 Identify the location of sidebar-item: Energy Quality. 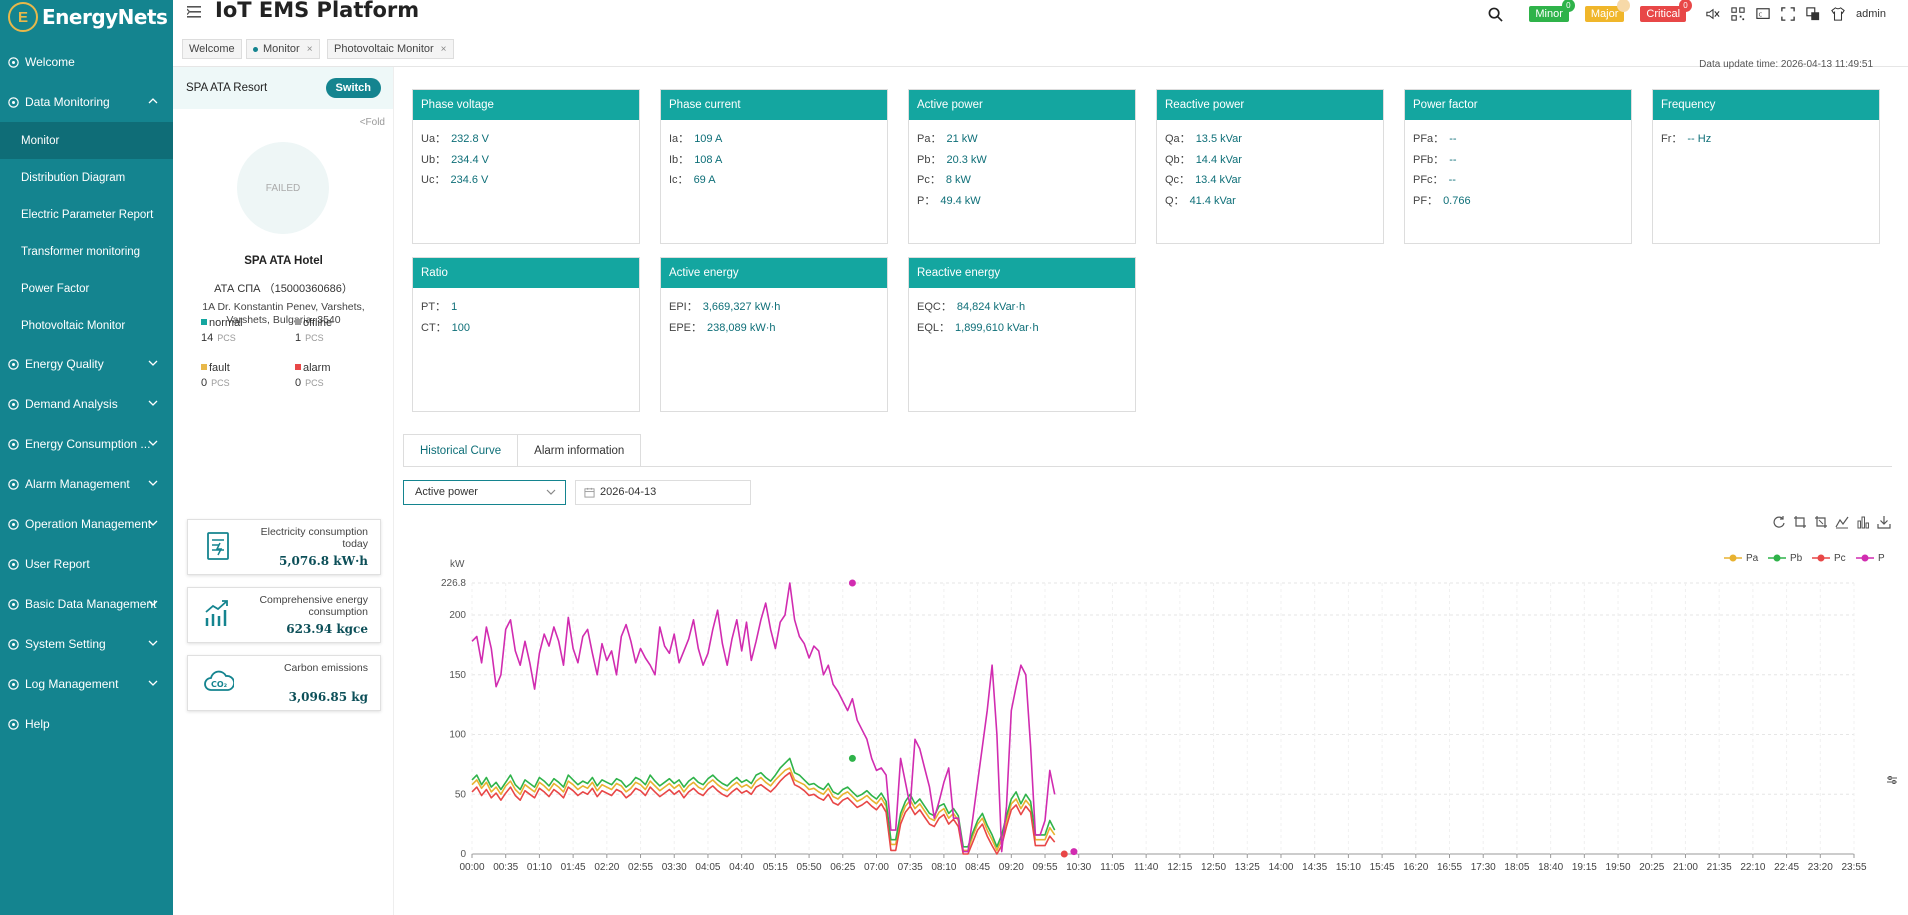
(86, 364).